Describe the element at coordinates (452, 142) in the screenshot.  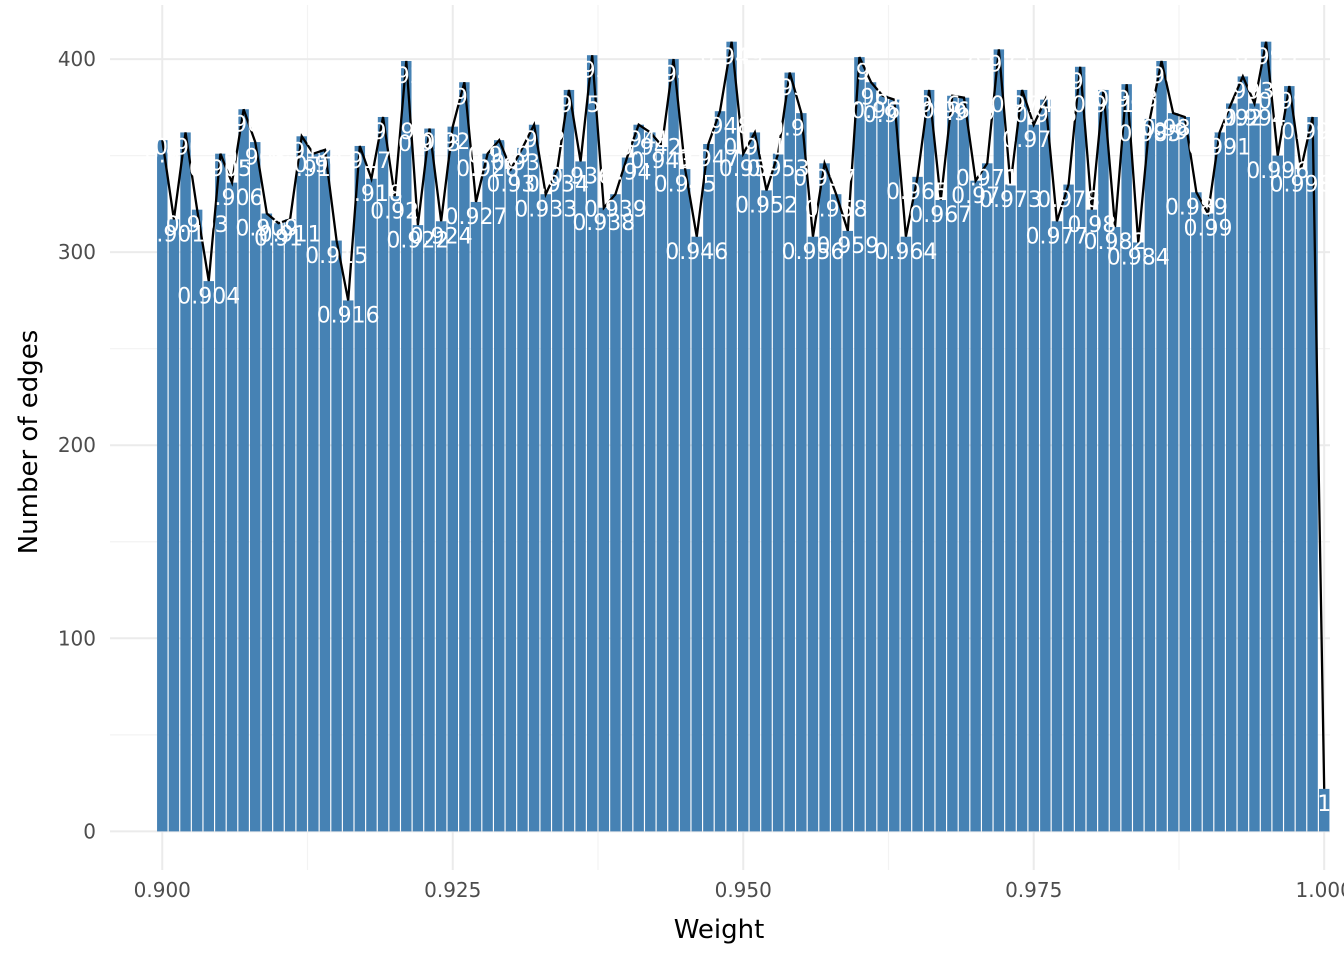
I see `bar-label: 0.925` at that location.